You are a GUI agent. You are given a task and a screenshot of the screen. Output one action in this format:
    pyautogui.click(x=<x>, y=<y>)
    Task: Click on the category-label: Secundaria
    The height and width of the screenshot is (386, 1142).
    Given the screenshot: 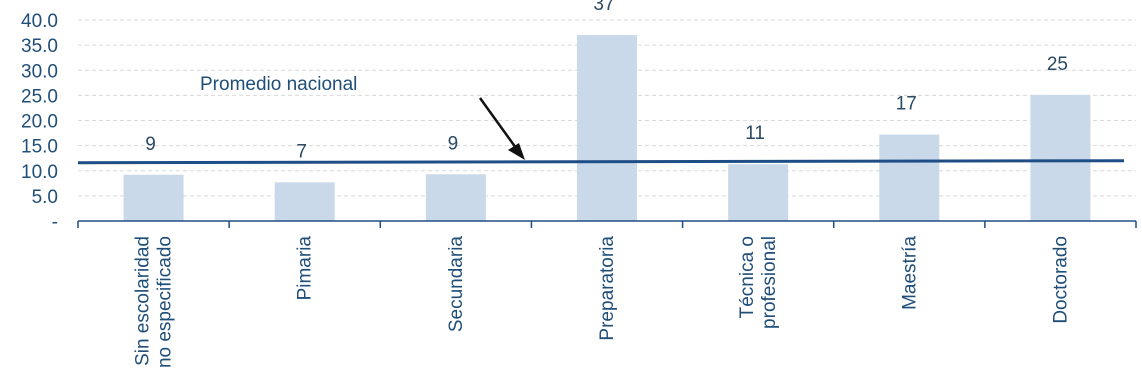 What is the action you would take?
    pyautogui.click(x=456, y=284)
    